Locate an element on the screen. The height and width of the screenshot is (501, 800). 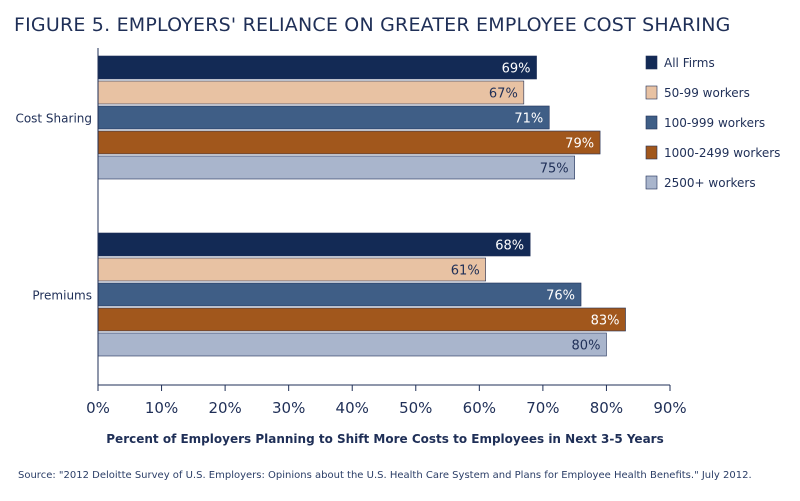
x-tick-label: 10% is located at coordinates (161, 408).